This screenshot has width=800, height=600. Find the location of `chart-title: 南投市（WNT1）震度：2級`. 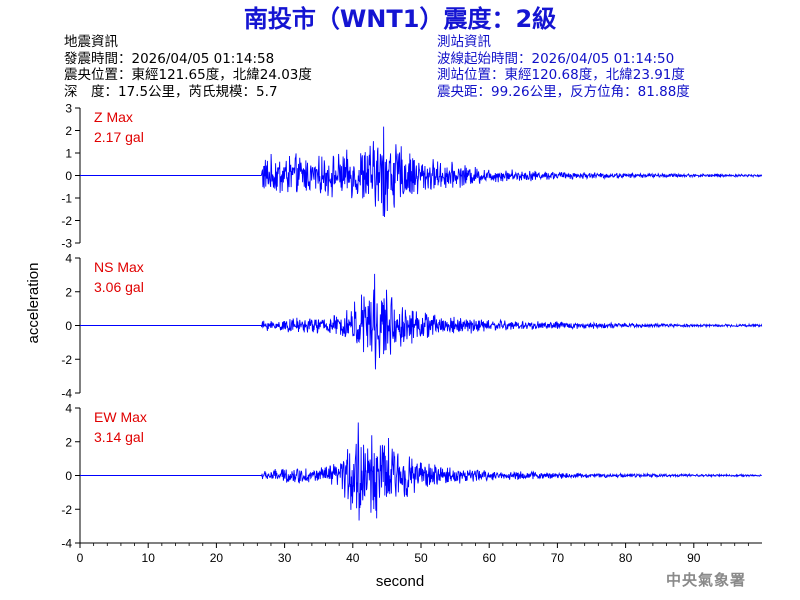

chart-title: 南投市（WNT1）震度：2級 is located at coordinates (400, 19).